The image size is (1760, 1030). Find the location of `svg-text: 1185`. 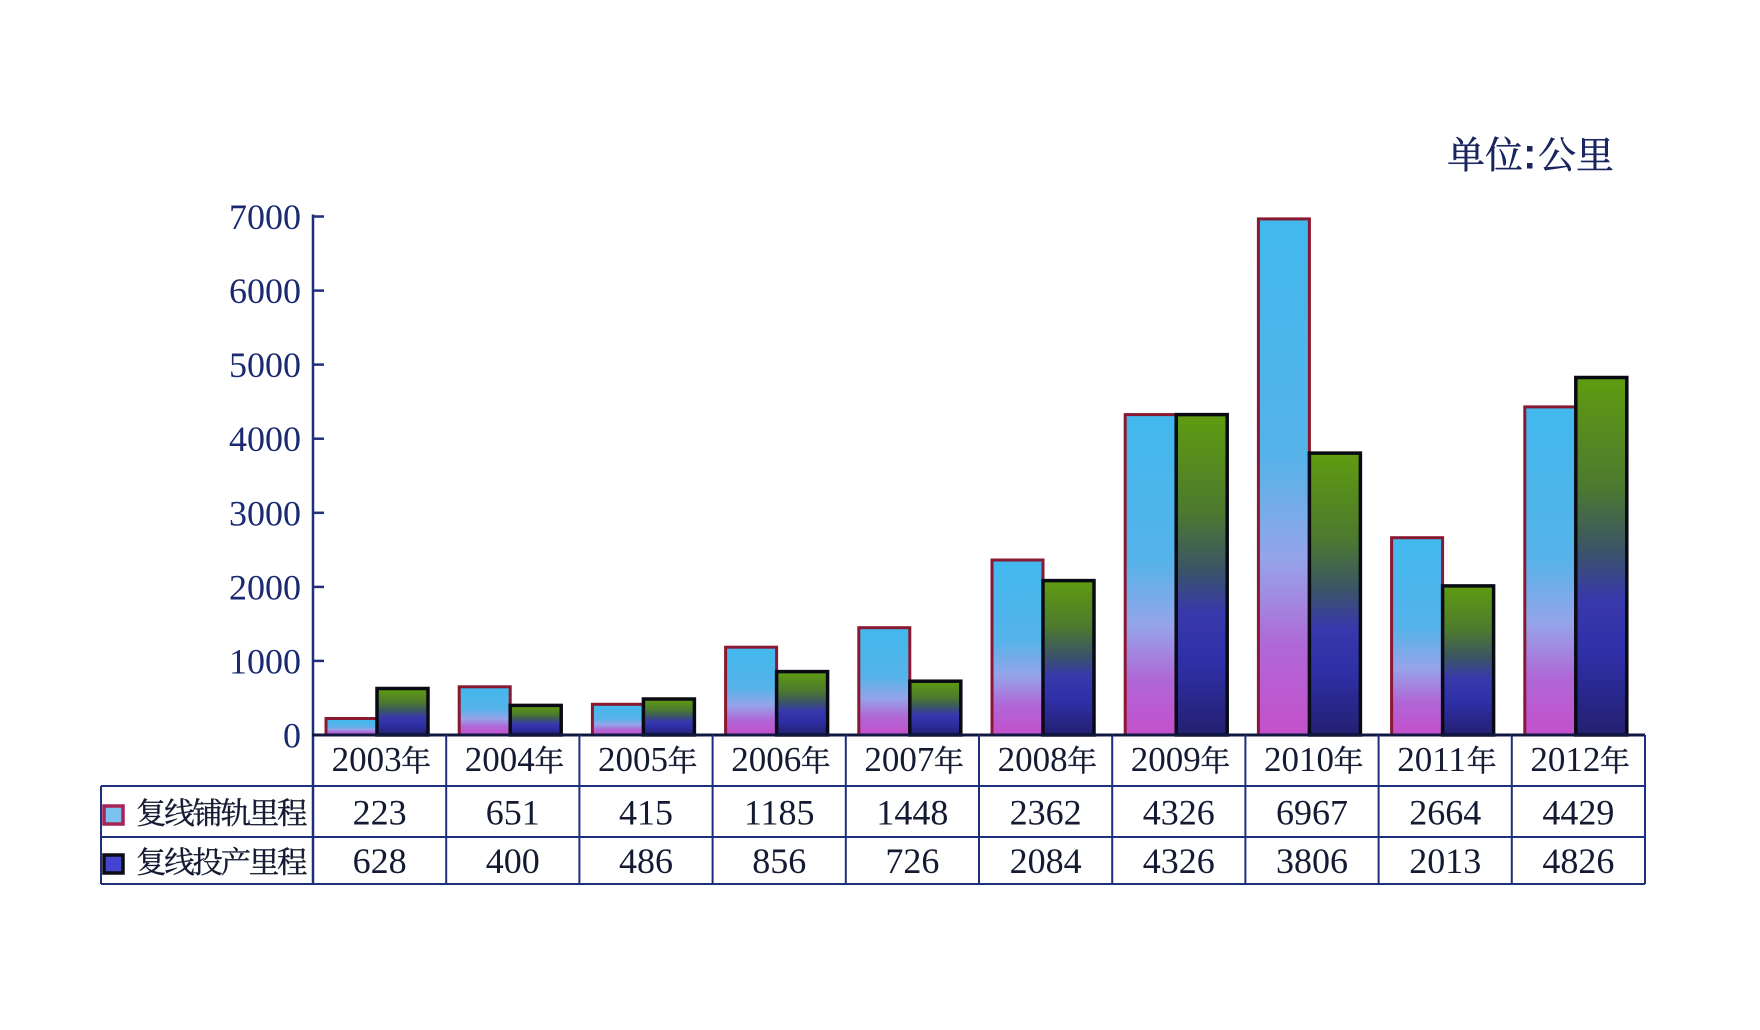

svg-text: 1185 is located at coordinates (779, 813).